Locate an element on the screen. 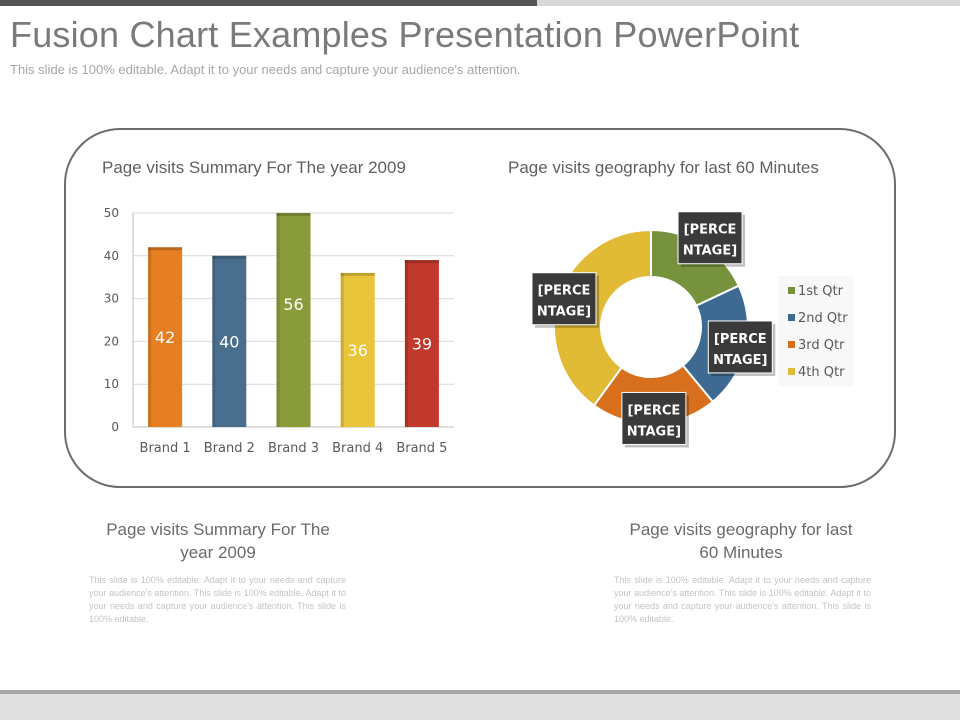 This screenshot has height=720, width=960. bar-data-label: 42 is located at coordinates (165, 337).